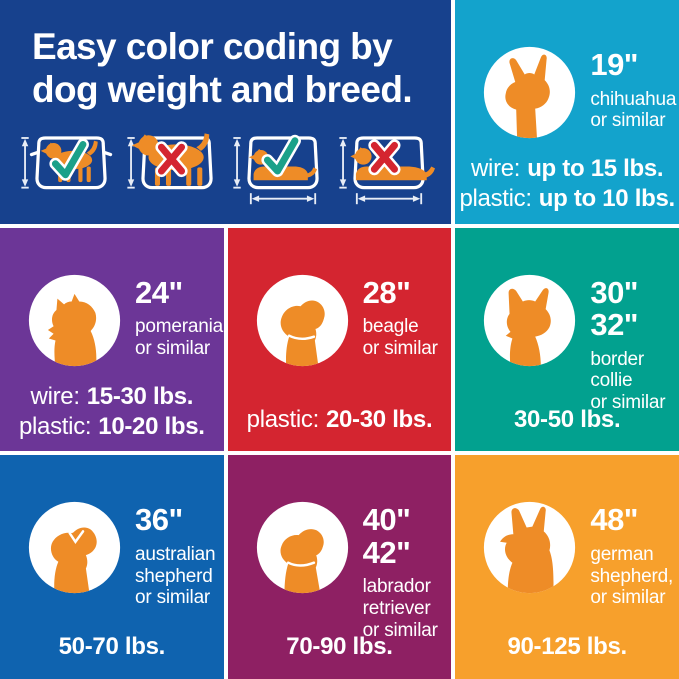 This screenshot has width=679, height=679. I want to click on lying-dog-too-big-crate-icon, so click(387, 170).